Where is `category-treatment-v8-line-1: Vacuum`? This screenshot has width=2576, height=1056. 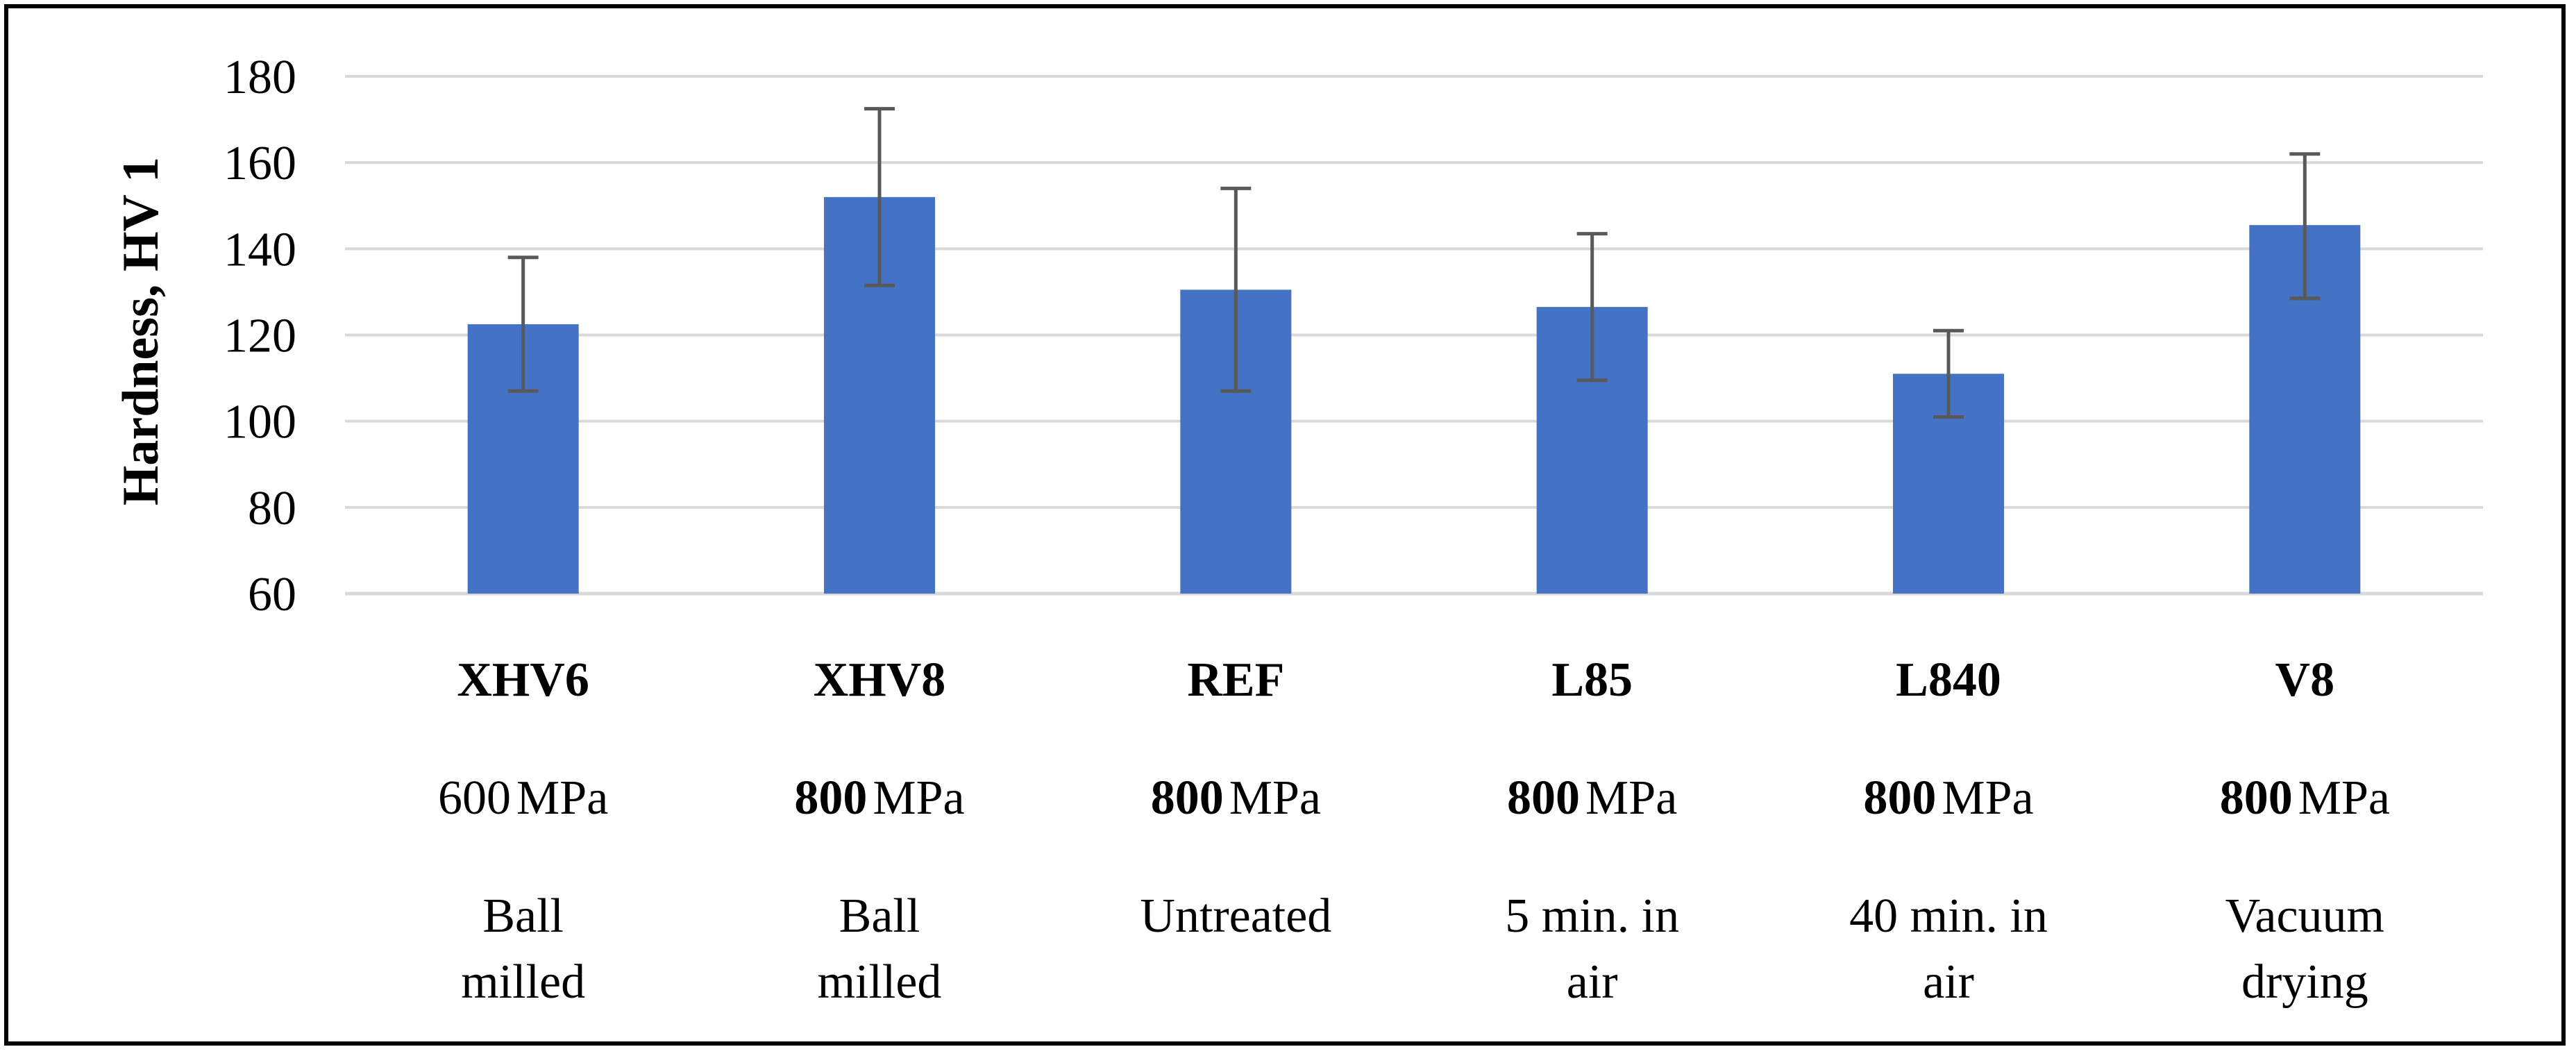
category-treatment-v8-line-1: Vacuum is located at coordinates (2304, 916).